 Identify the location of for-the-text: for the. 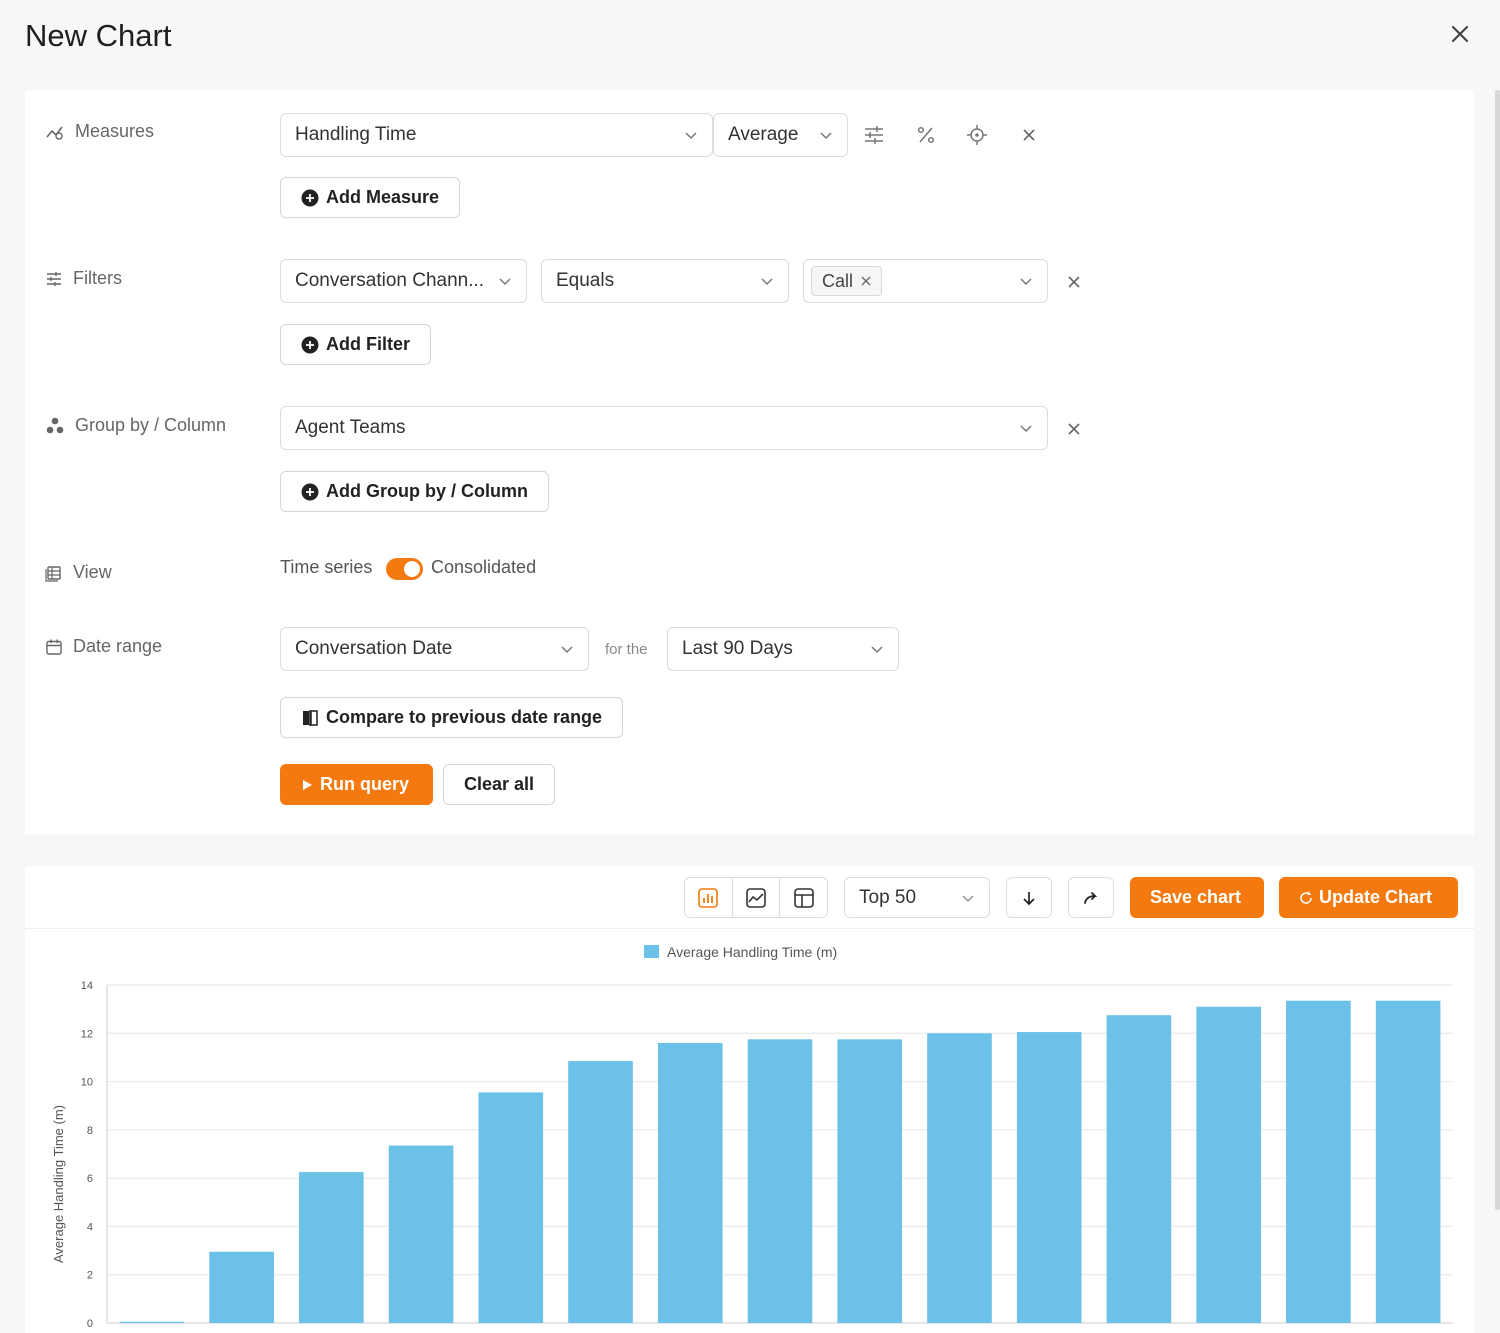
(626, 649).